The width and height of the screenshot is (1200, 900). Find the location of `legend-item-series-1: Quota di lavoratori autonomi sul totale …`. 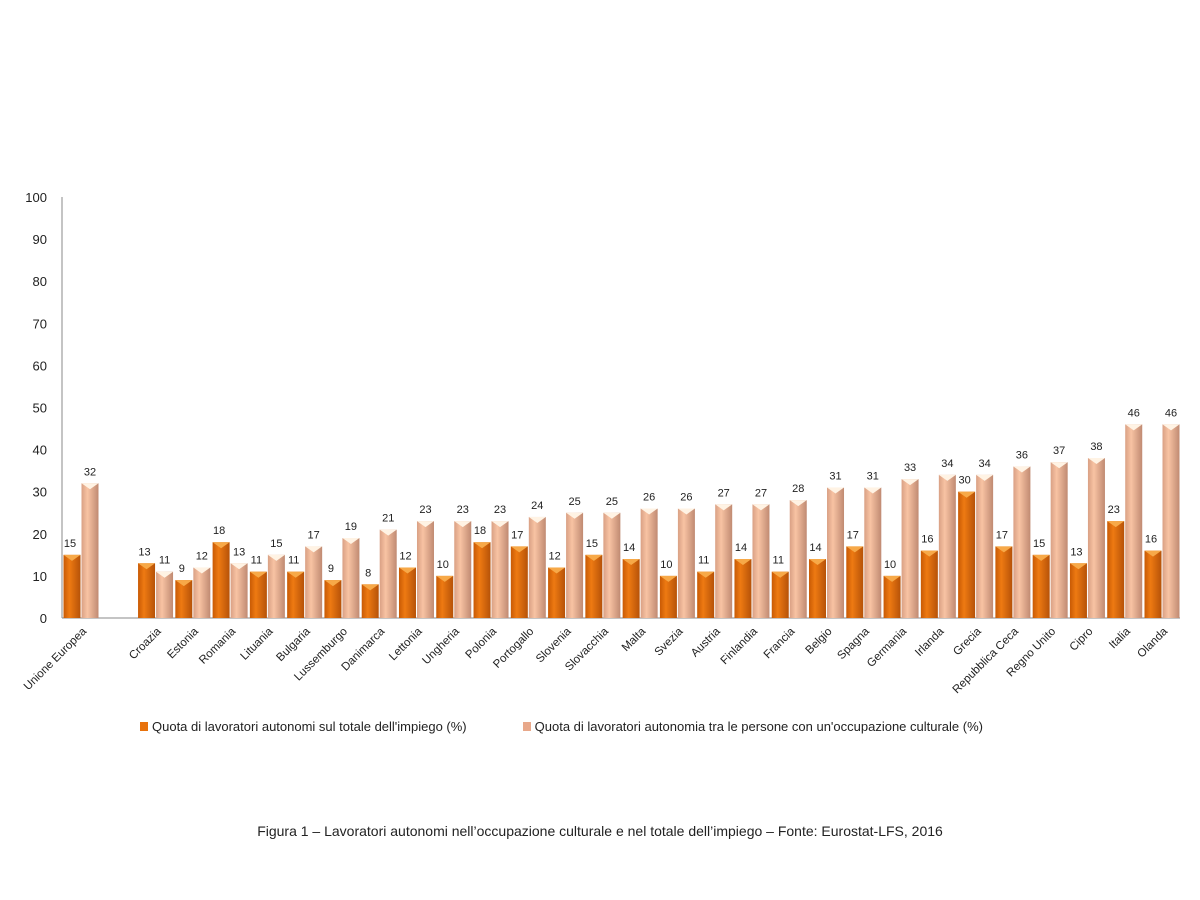

legend-item-series-1: Quota di lavoratori autonomi sul totale … is located at coordinates (303, 726).